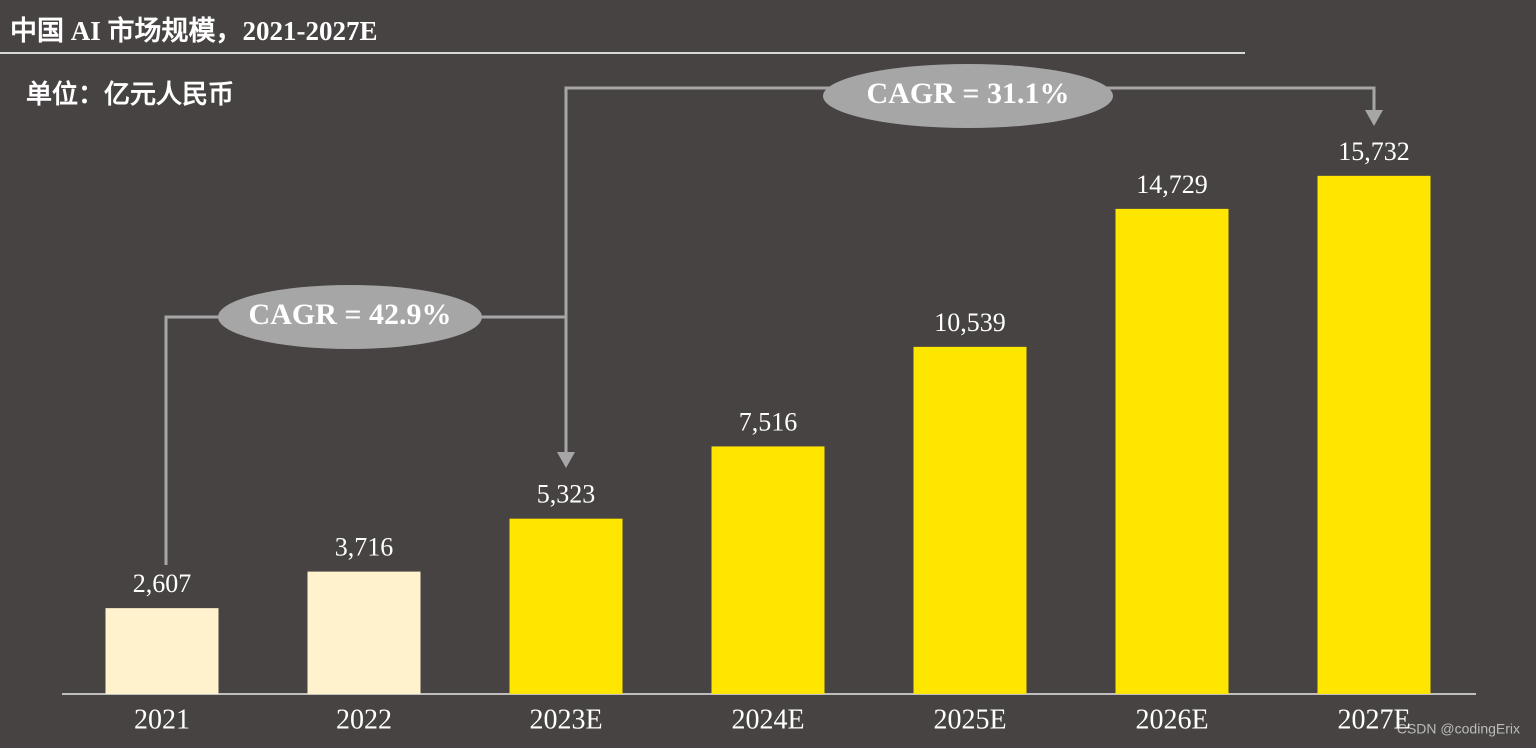  Describe the element at coordinates (364, 547) in the screenshot. I see `value-label: 3,716` at that location.